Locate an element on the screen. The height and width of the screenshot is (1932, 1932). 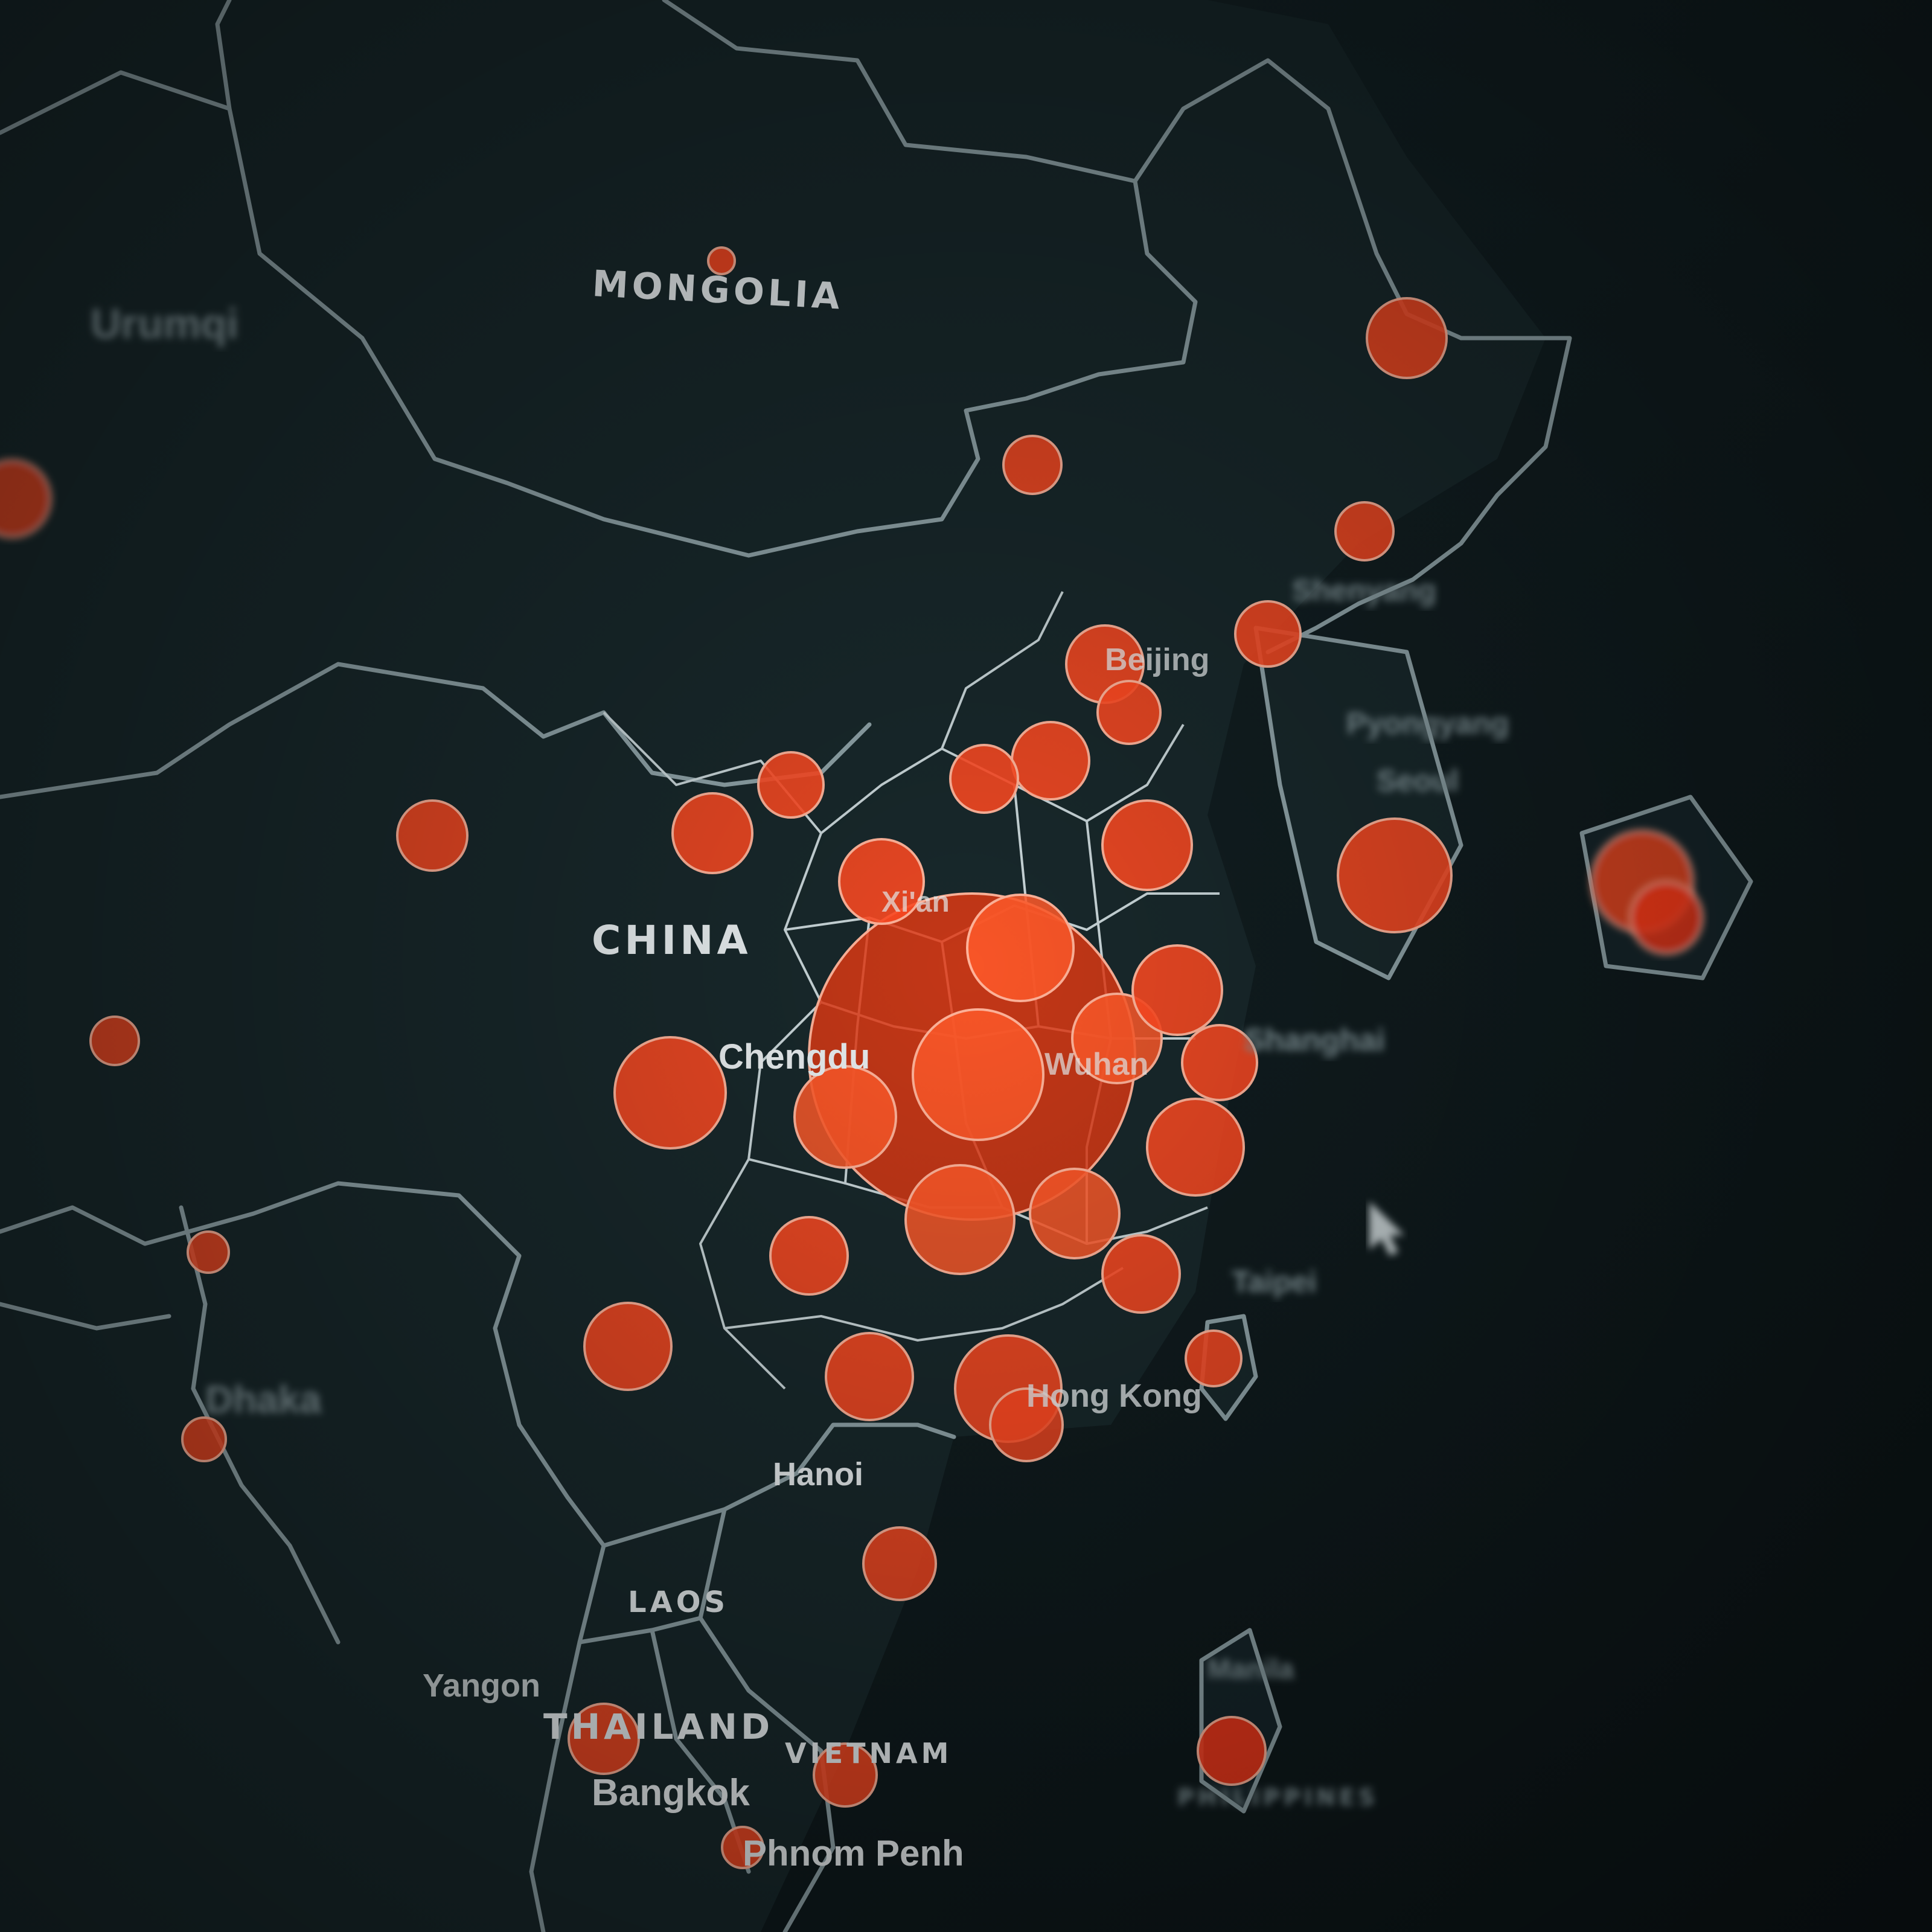
city-label-wuhan: Wuhan is located at coordinates (1096, 1064).